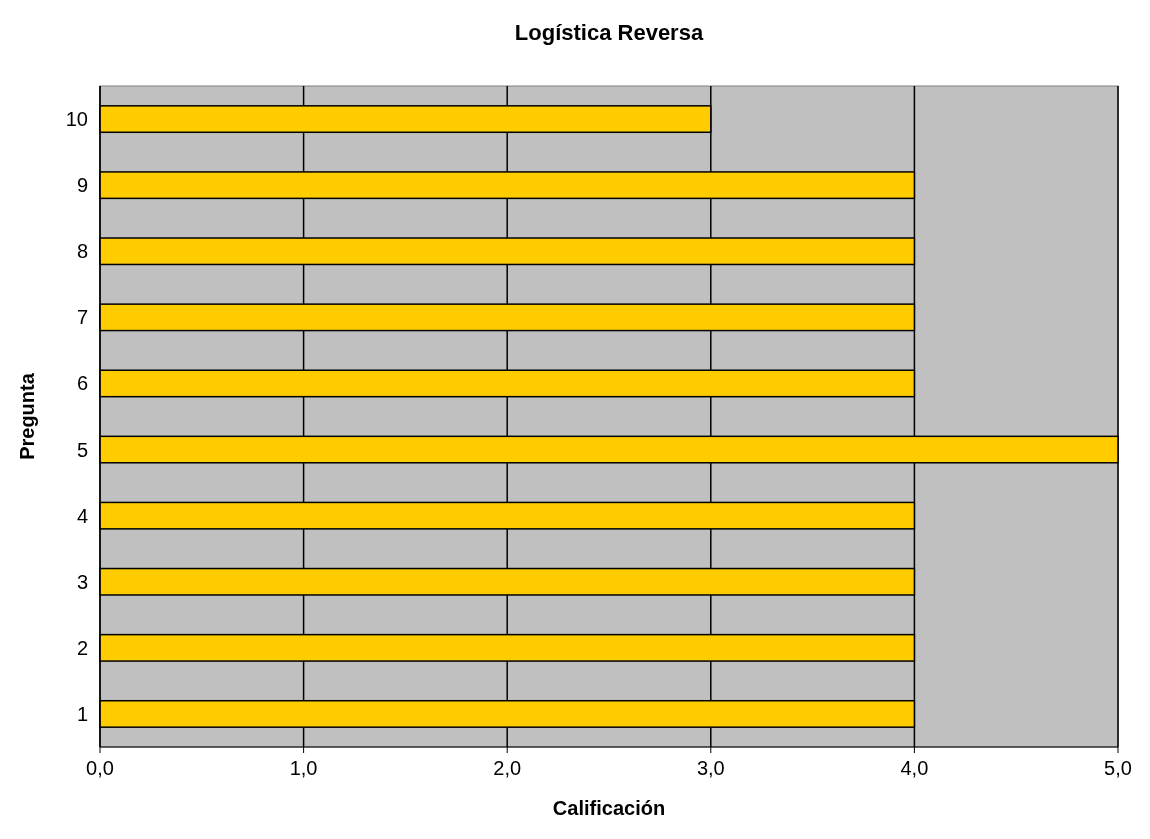  I want to click on y-tick-label: 8, so click(82, 251).